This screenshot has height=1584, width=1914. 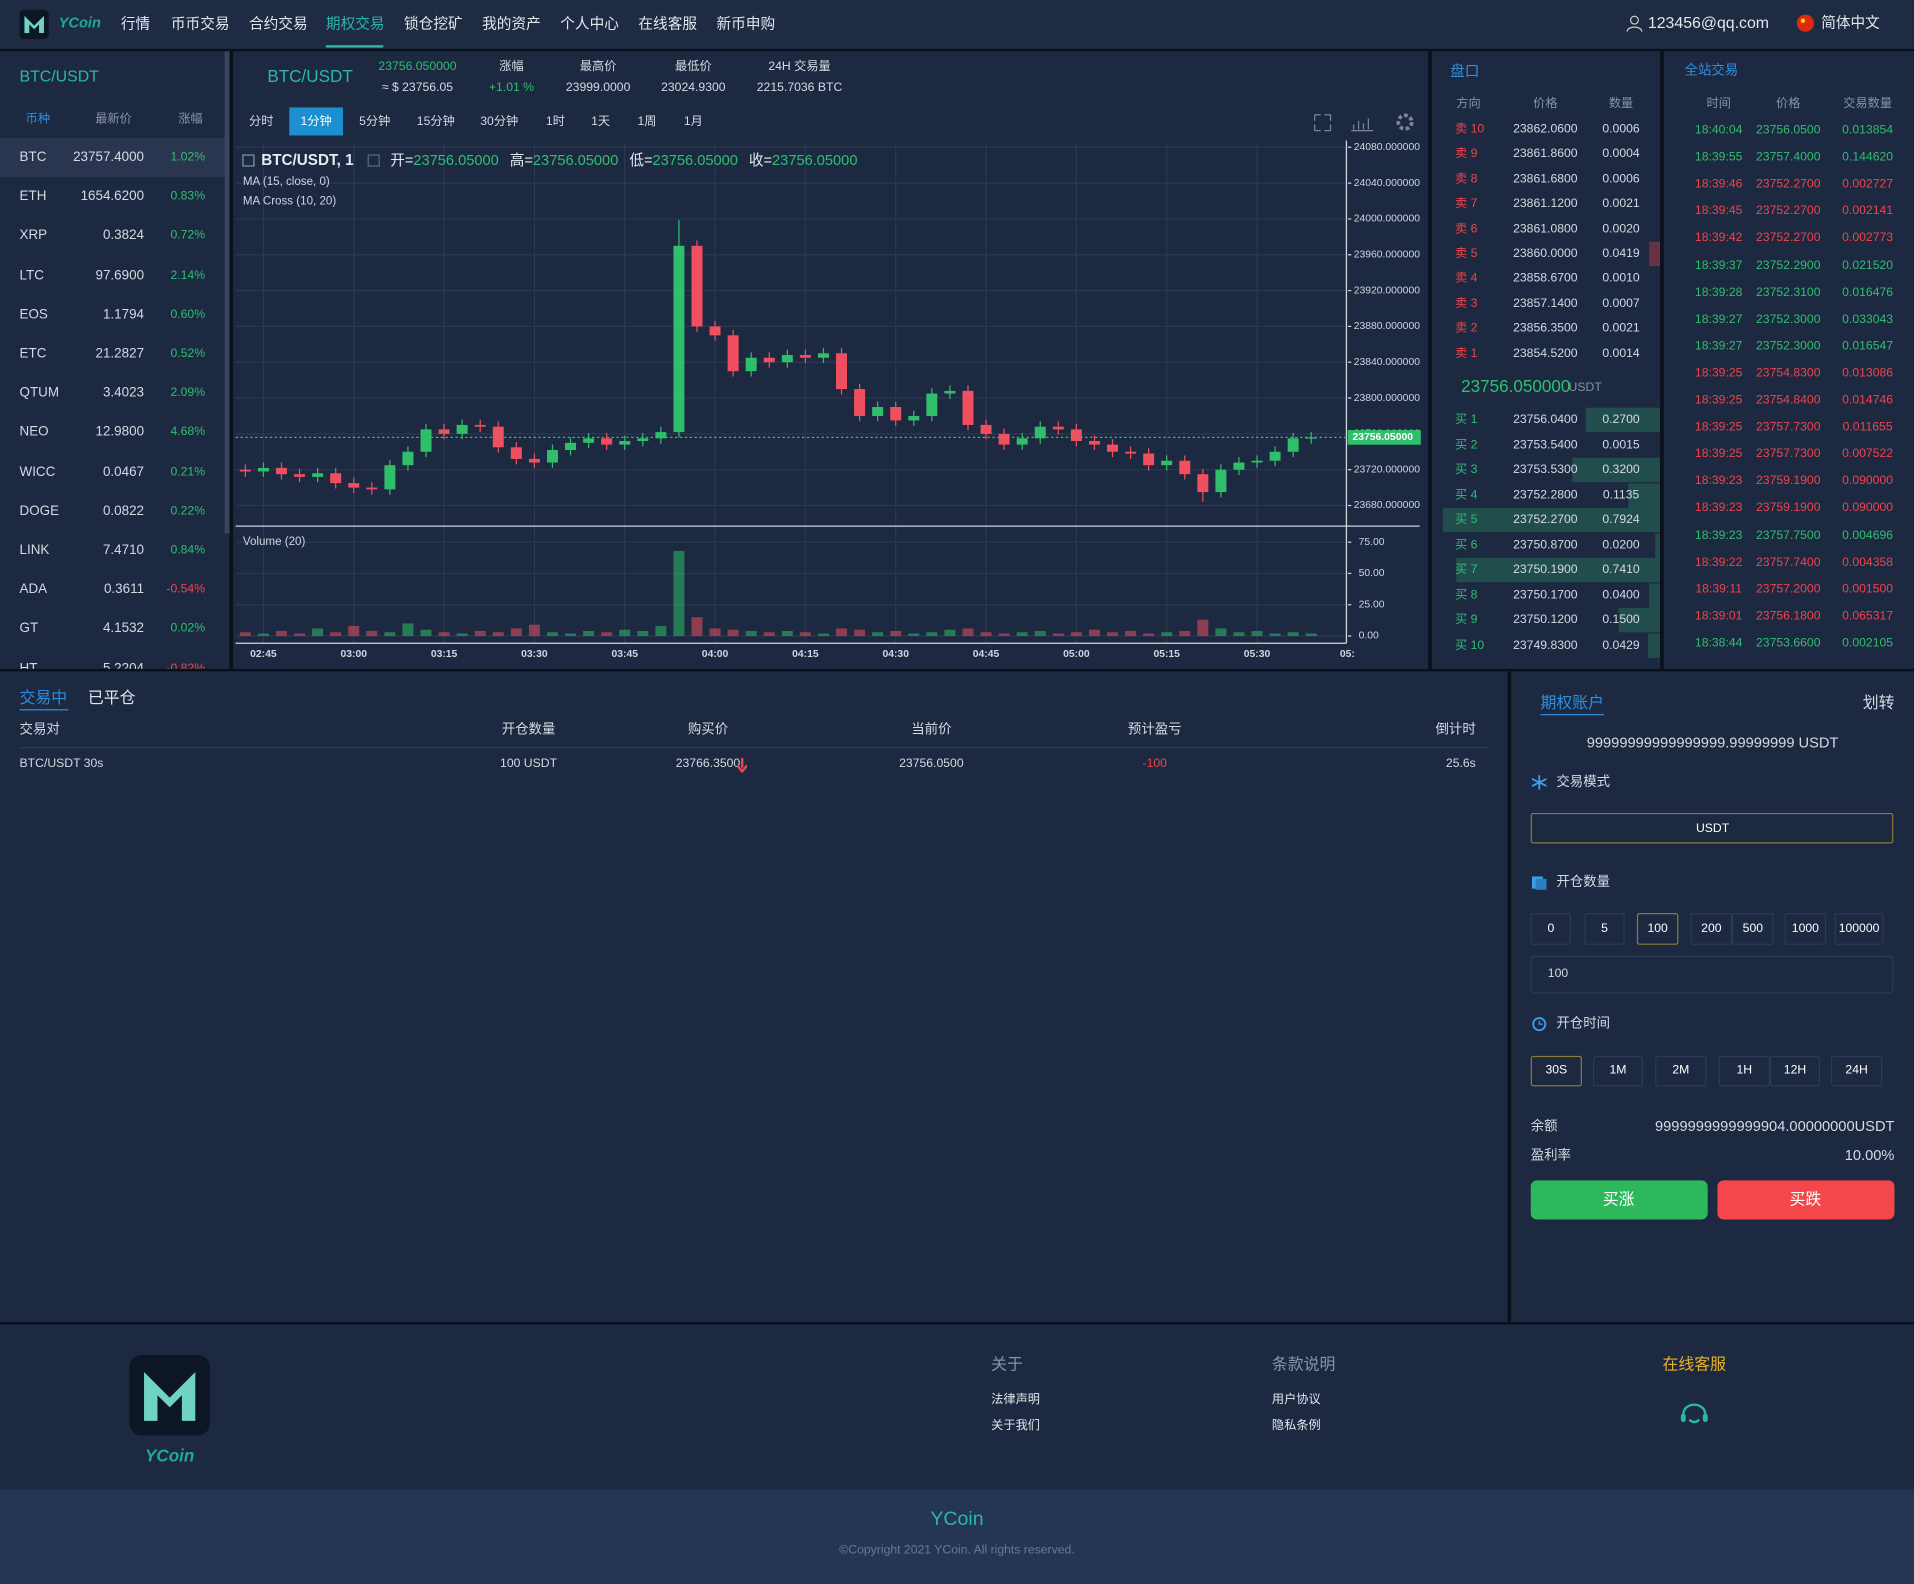 I want to click on coin-change: 0.83%, so click(x=188, y=197).